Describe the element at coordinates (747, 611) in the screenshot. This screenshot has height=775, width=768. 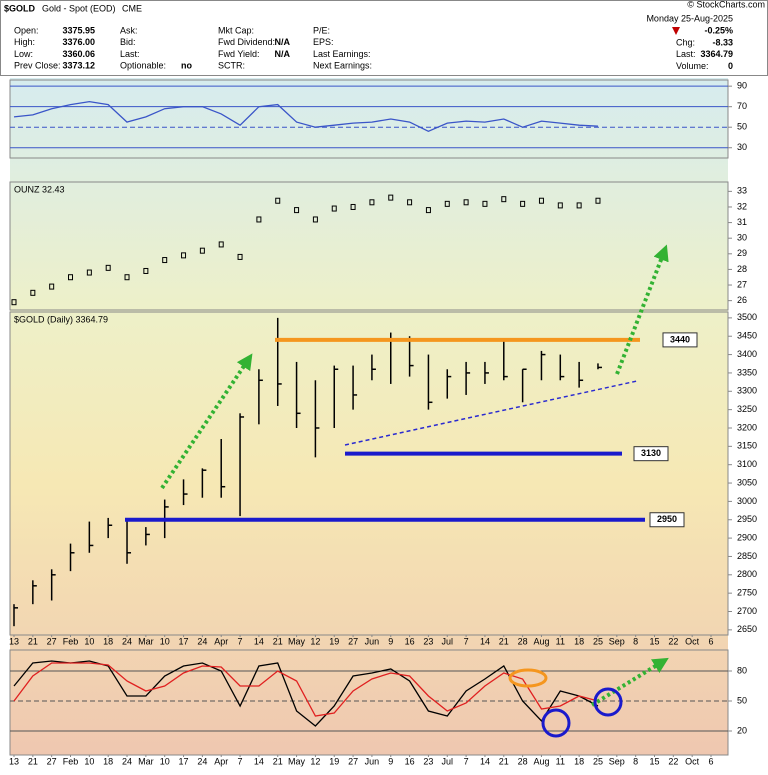
I see `y-tick-label: 2700` at that location.